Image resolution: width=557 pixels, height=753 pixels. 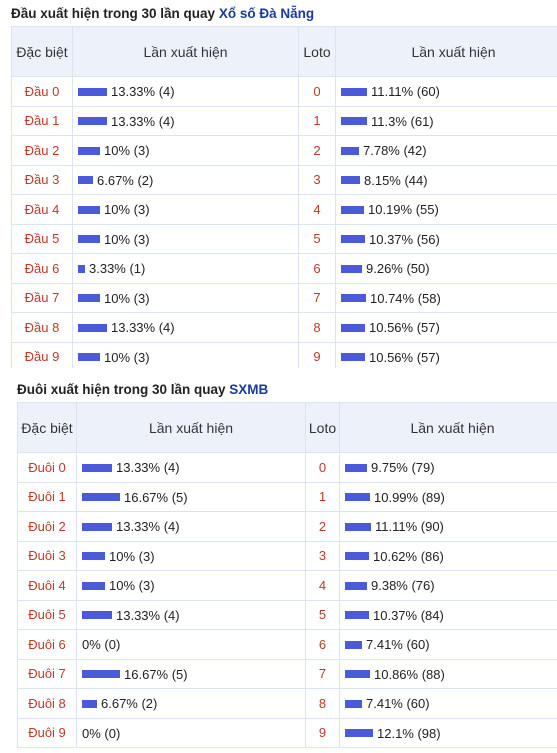 What do you see at coordinates (409, 497) in the screenshot?
I see `loto-freq-value: 10.99% (89)` at bounding box center [409, 497].